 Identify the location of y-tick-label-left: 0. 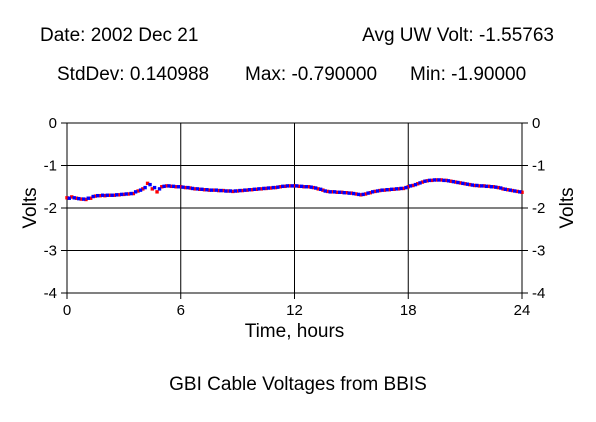
(53, 123).